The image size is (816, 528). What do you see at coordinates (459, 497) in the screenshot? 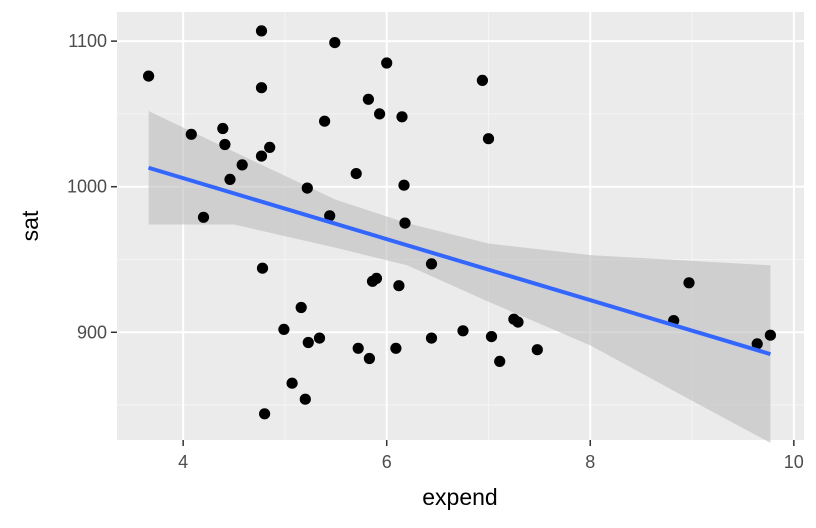
I see `x-axis-title: expend` at bounding box center [459, 497].